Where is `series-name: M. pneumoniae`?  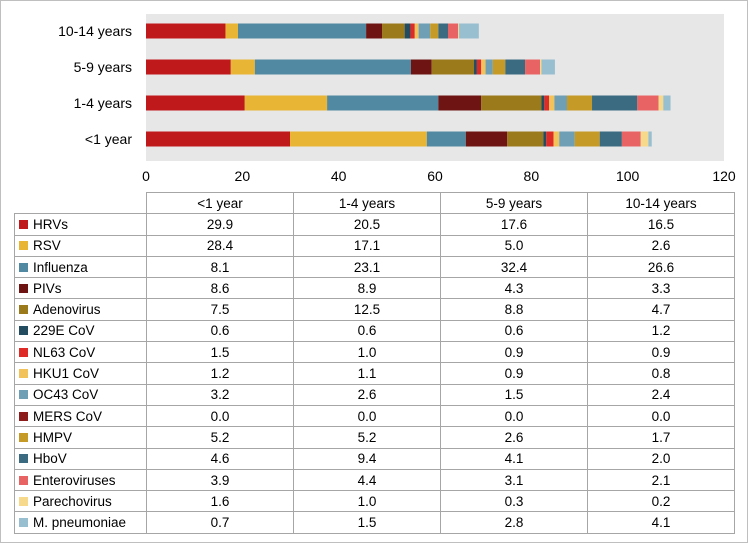
series-name: M. pneumoniae is located at coordinates (80, 523).